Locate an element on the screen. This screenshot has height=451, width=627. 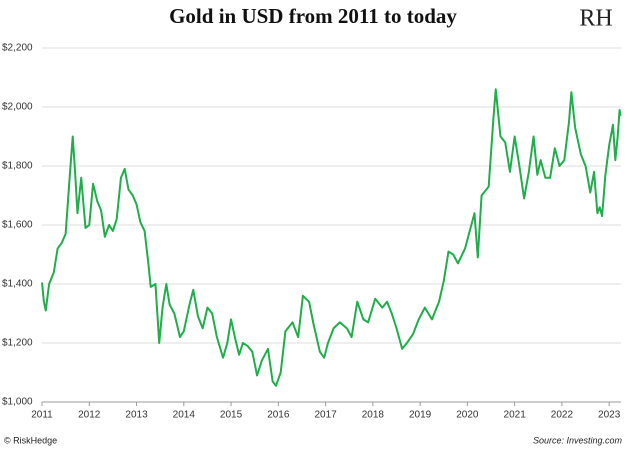
x-tick-label: 2012 is located at coordinates (89, 415).